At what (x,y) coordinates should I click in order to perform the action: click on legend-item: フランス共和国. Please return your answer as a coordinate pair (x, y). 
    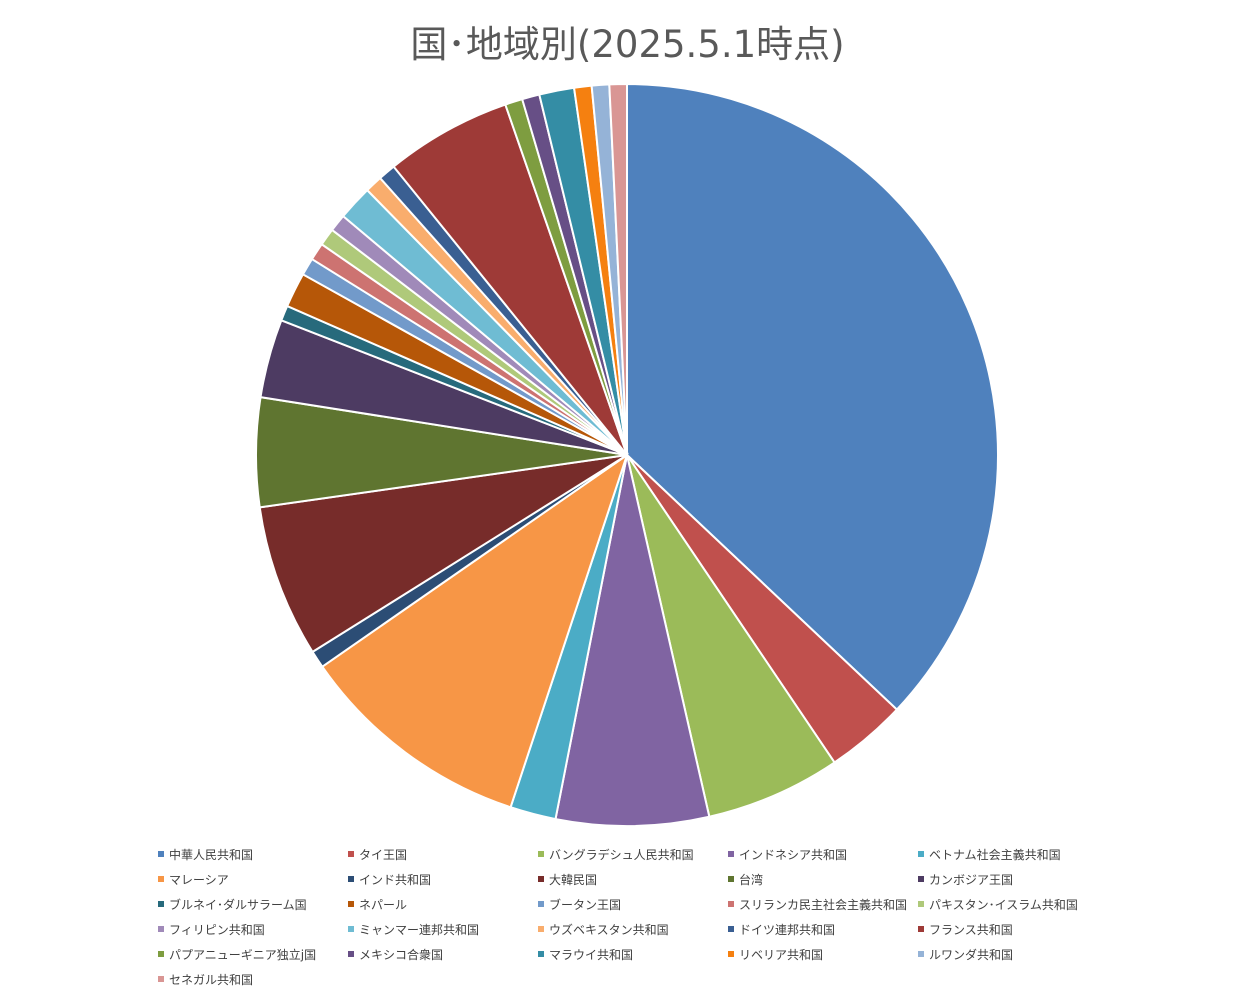
    Looking at the image, I should click on (965, 929).